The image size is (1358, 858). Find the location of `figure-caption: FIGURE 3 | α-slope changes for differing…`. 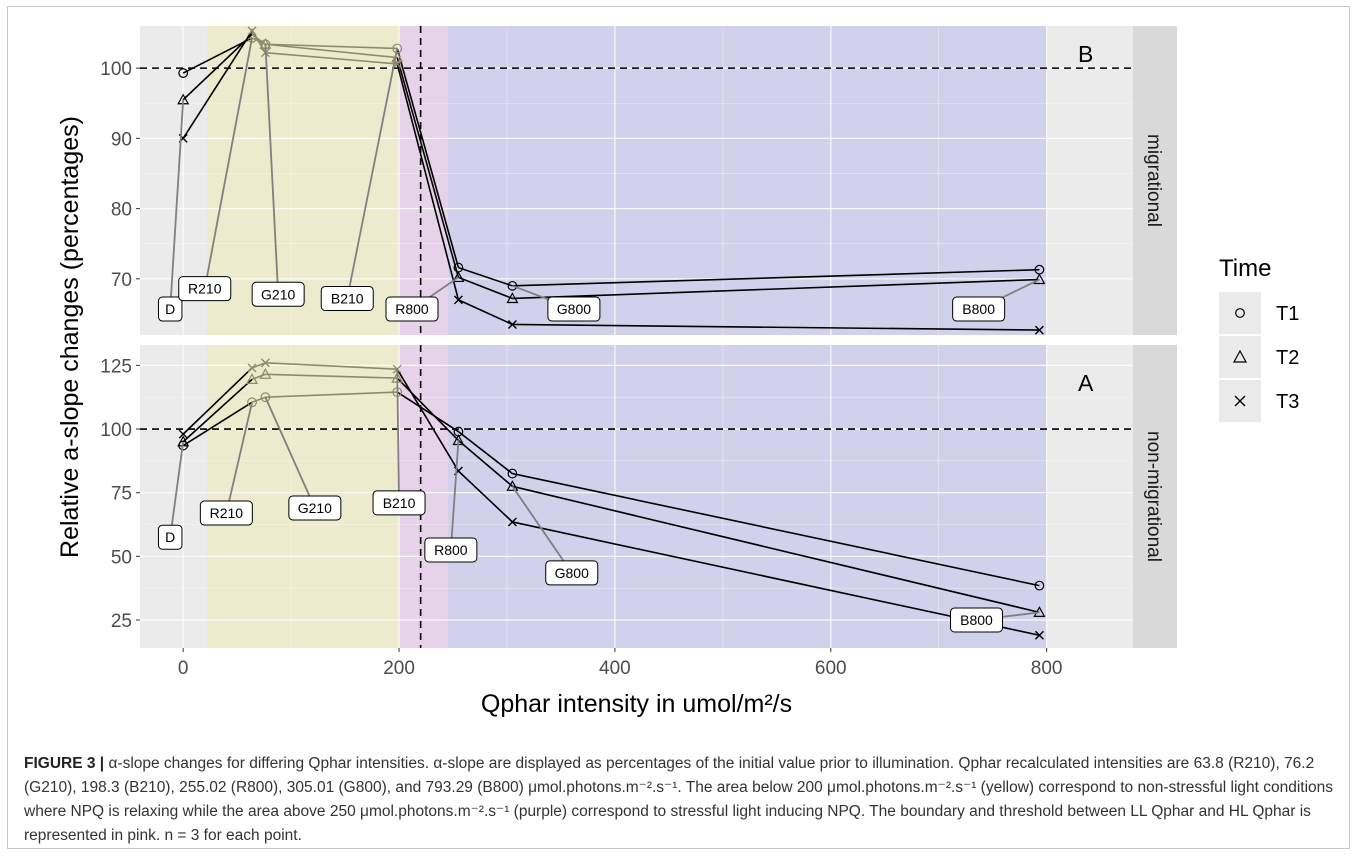

figure-caption: FIGURE 3 | α-slope changes for differing… is located at coordinates (682, 800).